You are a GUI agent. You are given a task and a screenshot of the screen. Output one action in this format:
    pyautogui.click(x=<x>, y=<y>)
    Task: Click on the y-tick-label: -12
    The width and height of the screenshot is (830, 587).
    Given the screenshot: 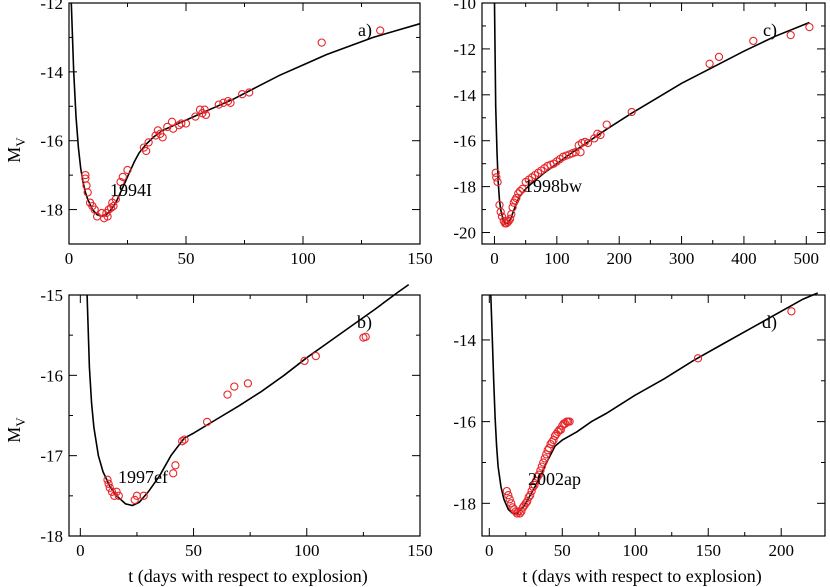 What is the action you would take?
    pyautogui.click(x=51, y=6)
    